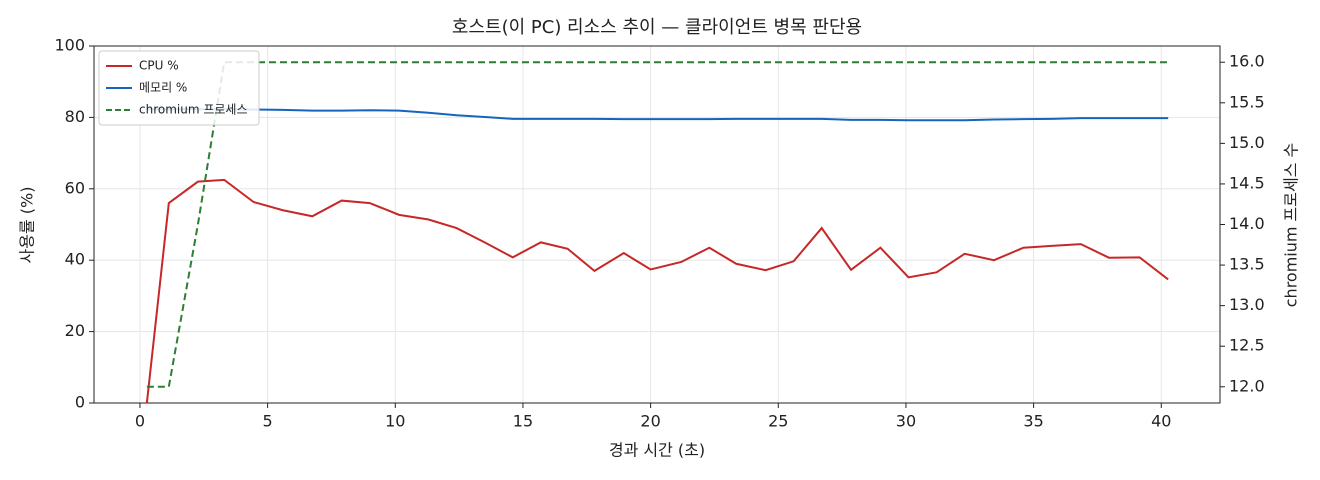 The width and height of the screenshot is (1320, 480). Describe the element at coordinates (906, 421) in the screenshot. I see `x-tick-label: 30` at that location.